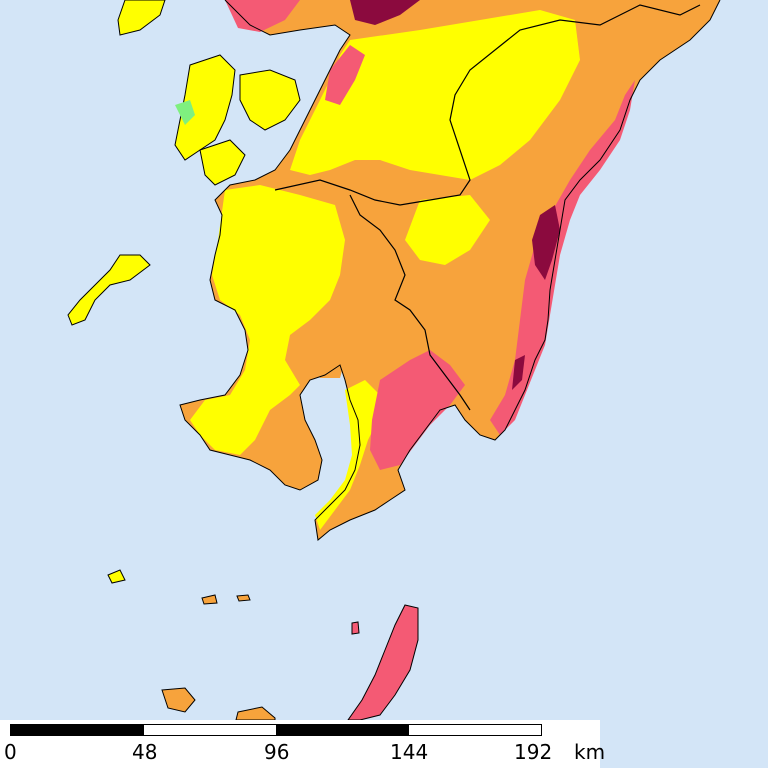 This screenshot has width=768, height=768. Describe the element at coordinates (302, 744) in the screenshot. I see `scale-bar-panel: 0 48 96 144 192 km` at that location.